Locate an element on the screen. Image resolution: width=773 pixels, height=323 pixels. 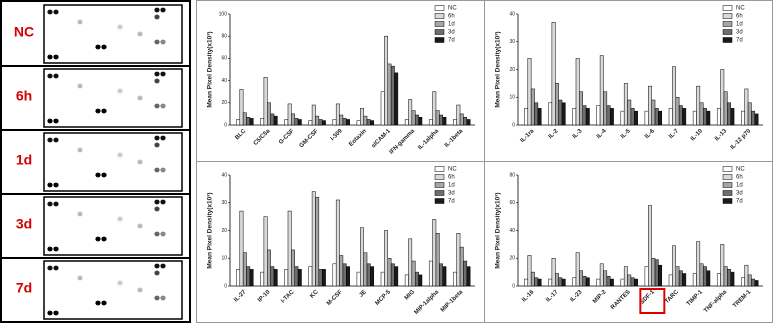
legend-label: 7d is located at coordinates (739, 202).